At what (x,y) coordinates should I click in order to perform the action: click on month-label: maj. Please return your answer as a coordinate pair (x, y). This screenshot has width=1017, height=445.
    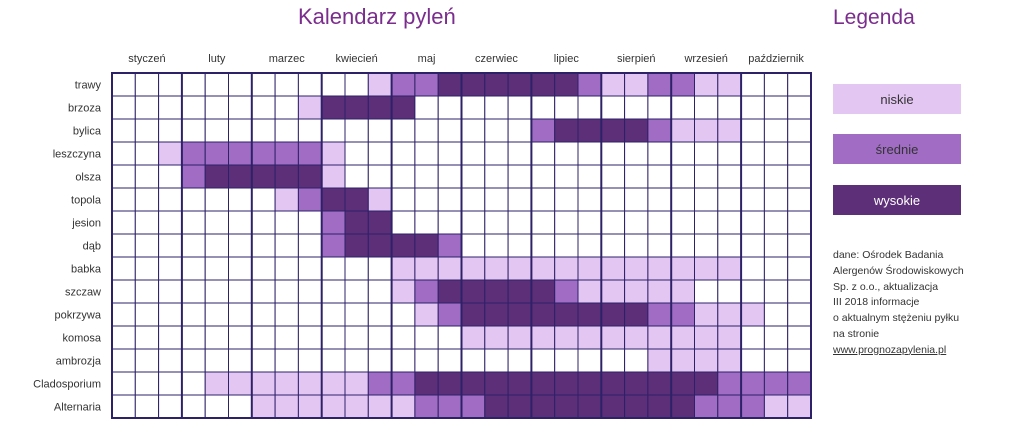
    Looking at the image, I should click on (427, 59).